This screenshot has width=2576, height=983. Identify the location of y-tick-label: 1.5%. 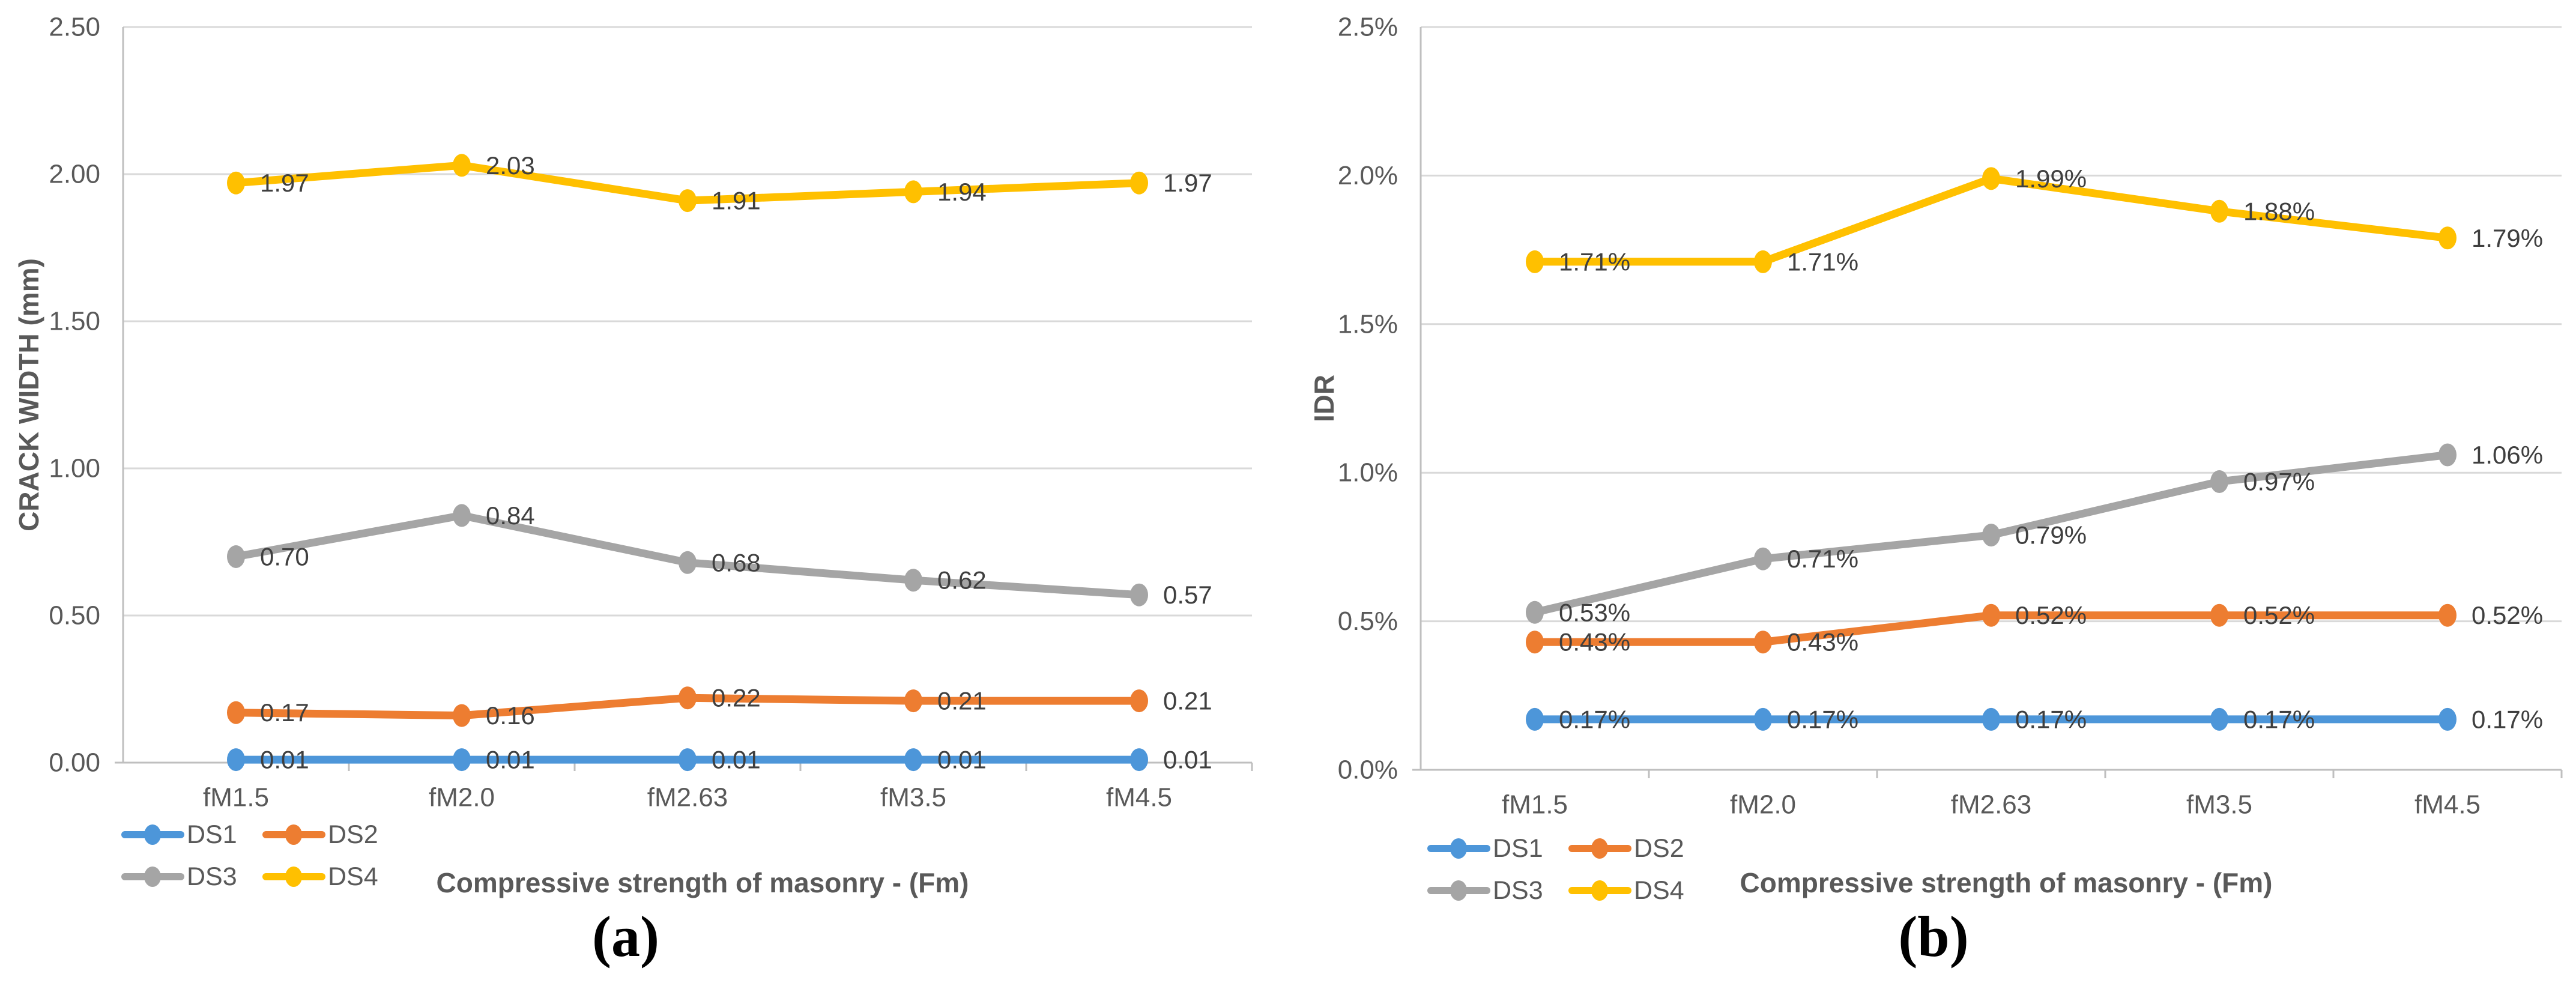
(1368, 324).